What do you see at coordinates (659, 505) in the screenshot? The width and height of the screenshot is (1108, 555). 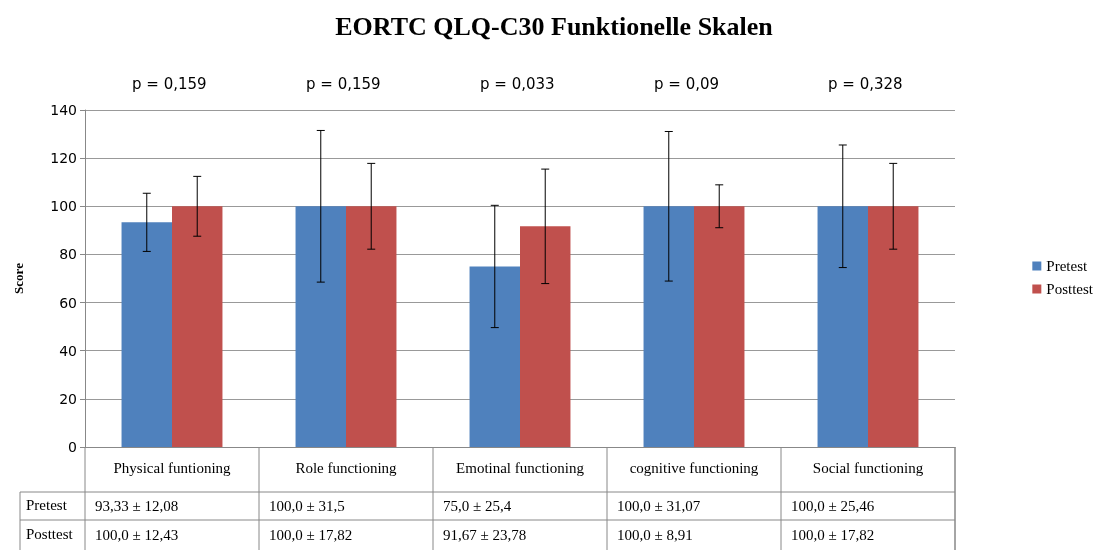 I see `data-label: 100,0 ± 31,07` at bounding box center [659, 505].